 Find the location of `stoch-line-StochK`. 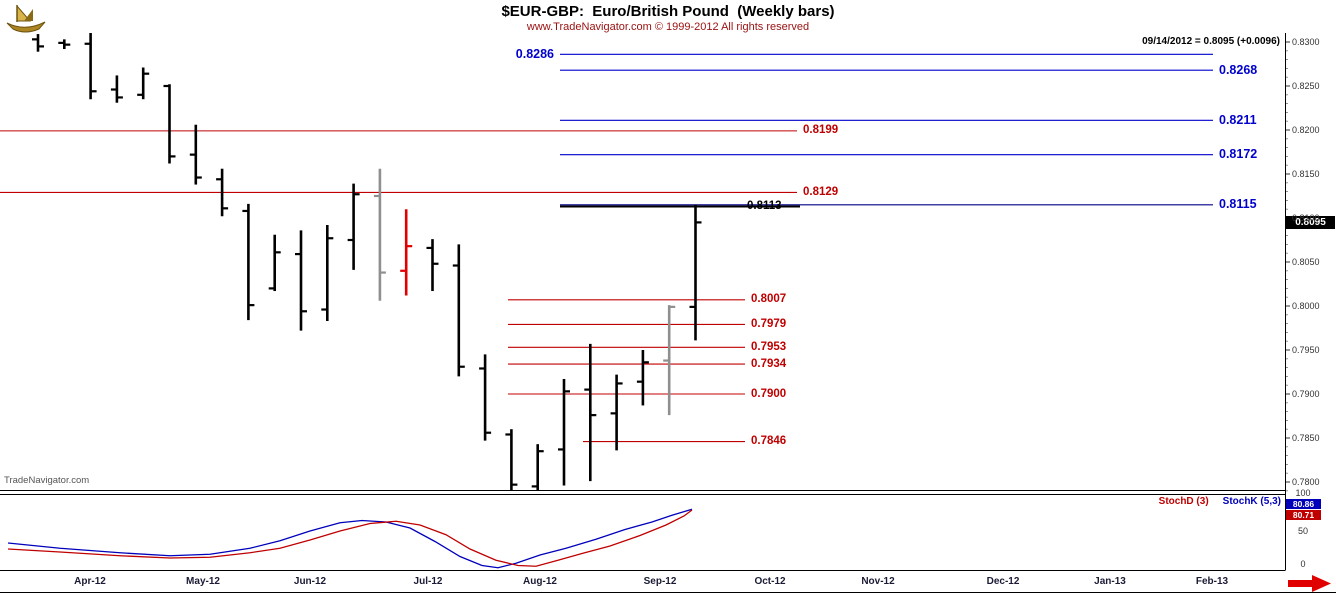

stoch-line-StochK is located at coordinates (350, 538).